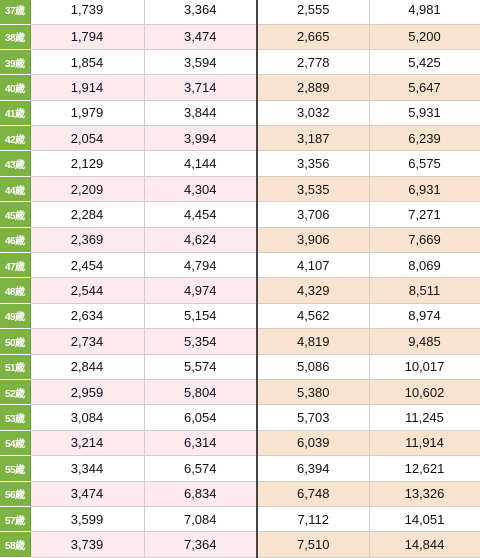 Image resolution: width=480 pixels, height=558 pixels. Describe the element at coordinates (424, 138) in the screenshot. I see `cell-col4: 6,239` at that location.